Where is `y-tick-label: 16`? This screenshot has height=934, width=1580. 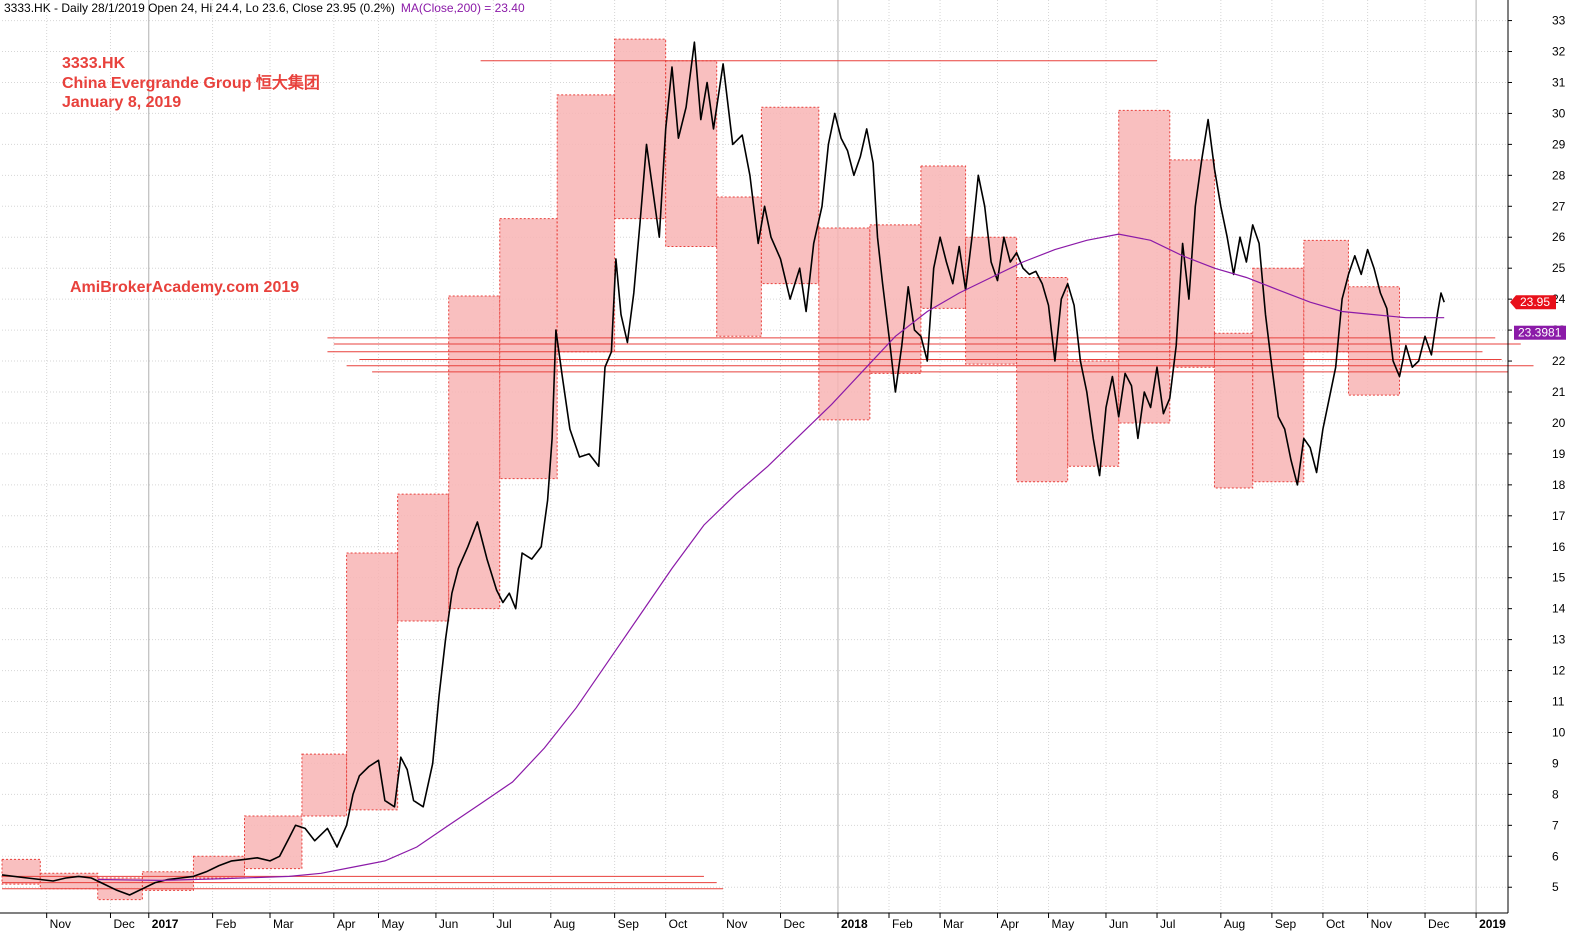
y-tick-label: 16 is located at coordinates (1559, 547).